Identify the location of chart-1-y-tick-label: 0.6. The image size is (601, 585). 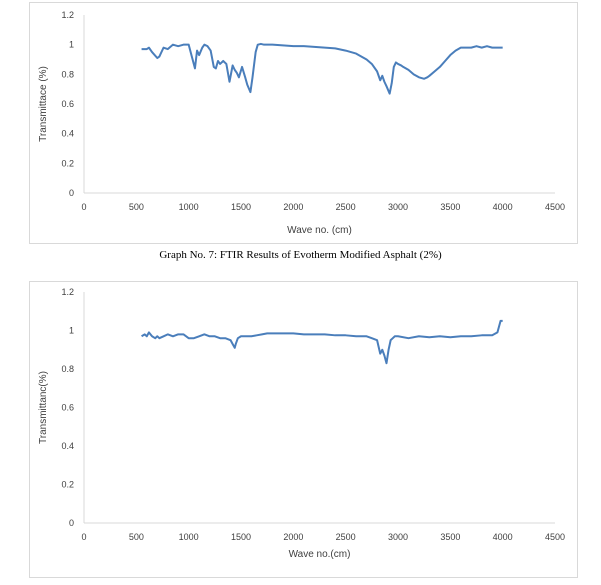
(67, 104).